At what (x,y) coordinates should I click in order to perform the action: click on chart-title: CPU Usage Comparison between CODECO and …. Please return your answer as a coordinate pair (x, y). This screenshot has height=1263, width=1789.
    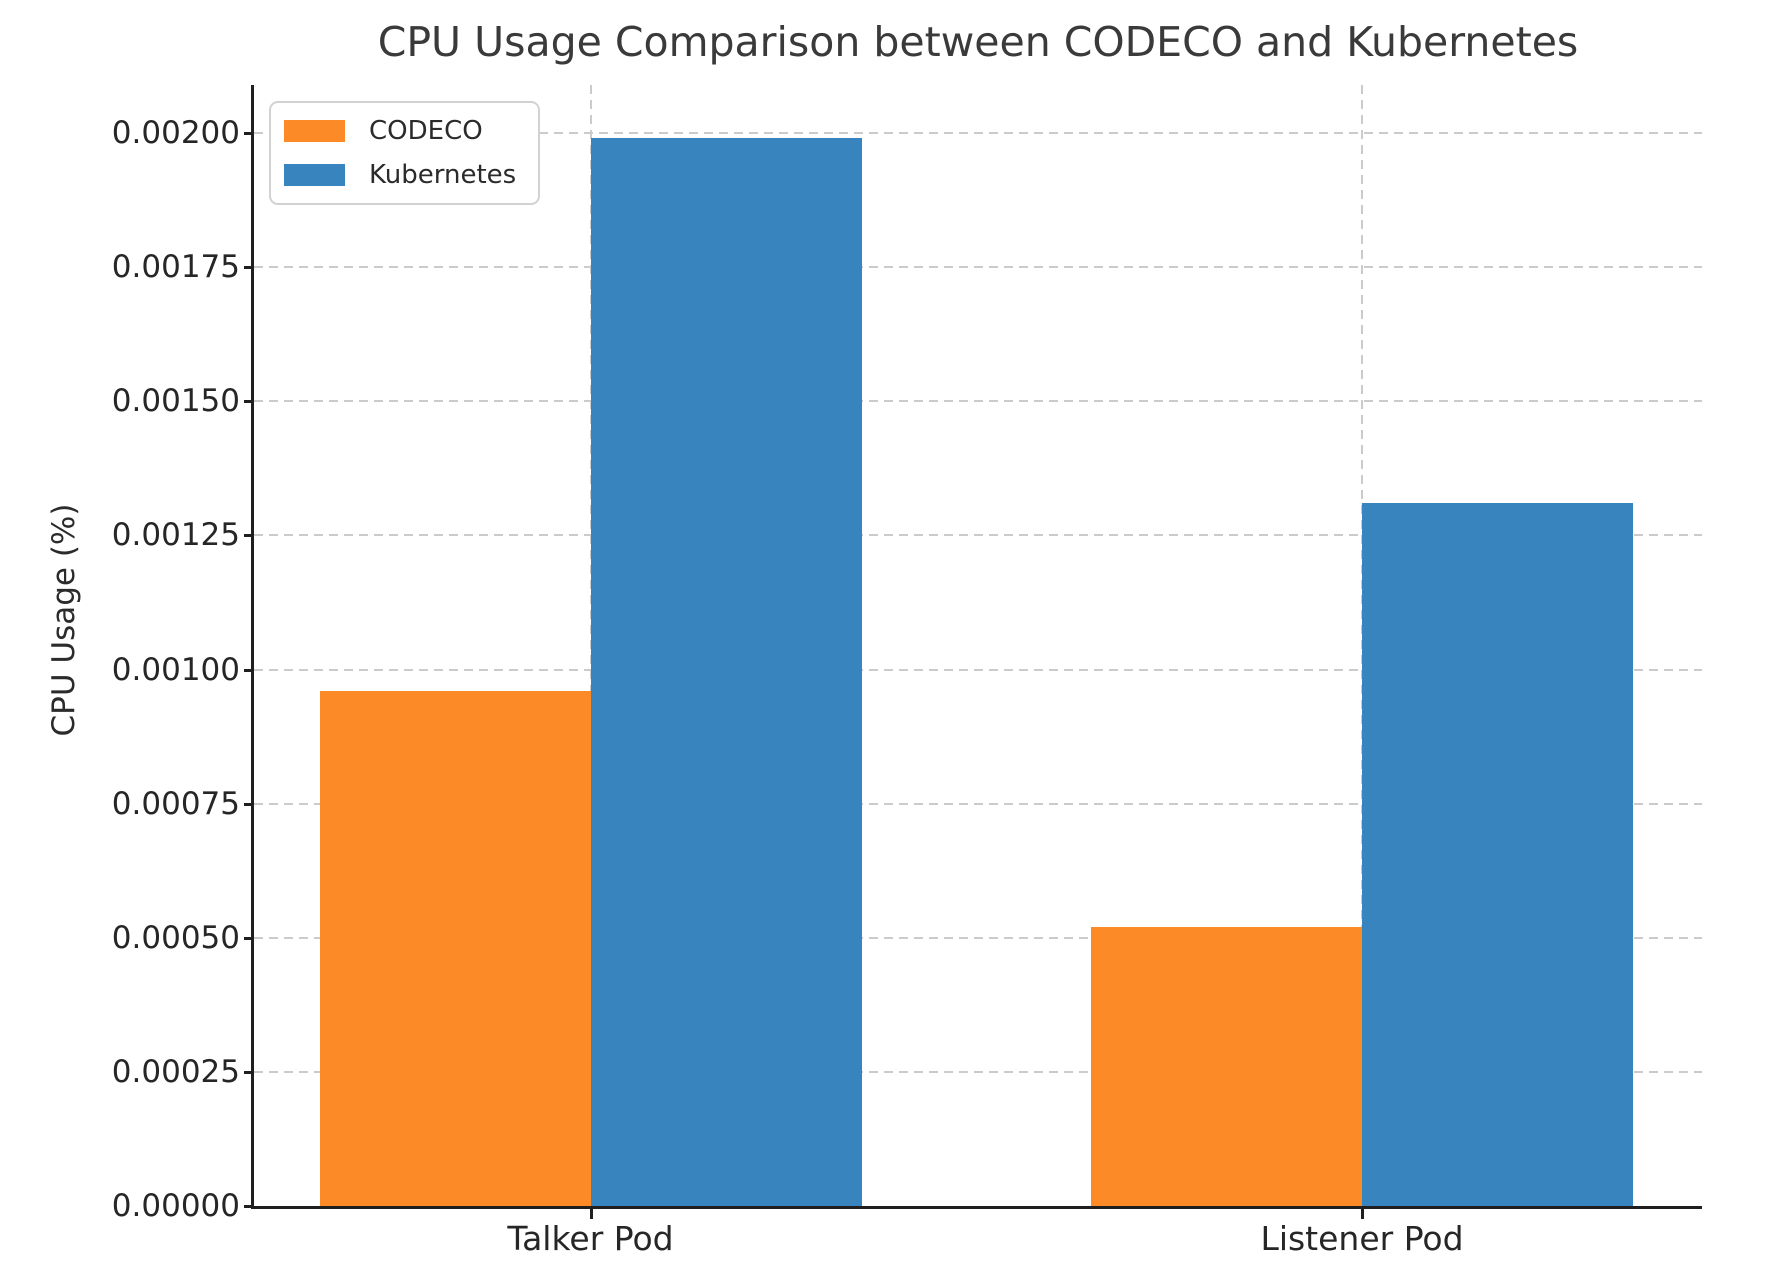
    Looking at the image, I should click on (978, 42).